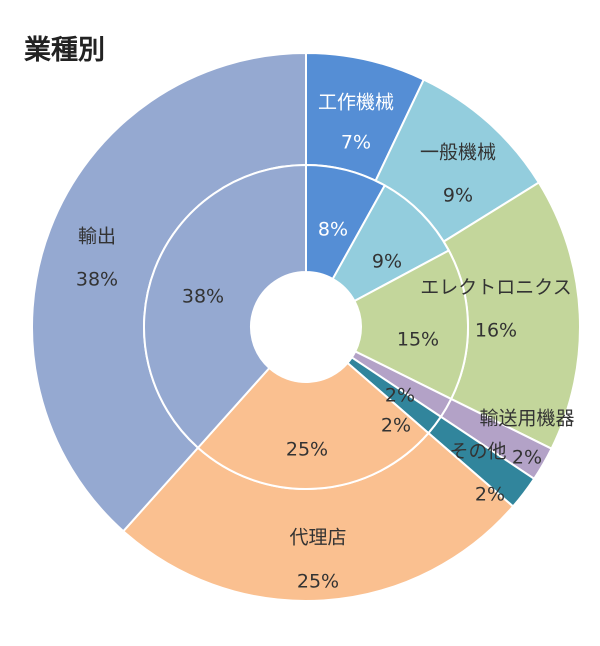  What do you see at coordinates (400, 396) in the screenshot?
I see `inner-value-label-4: 2%` at bounding box center [400, 396].